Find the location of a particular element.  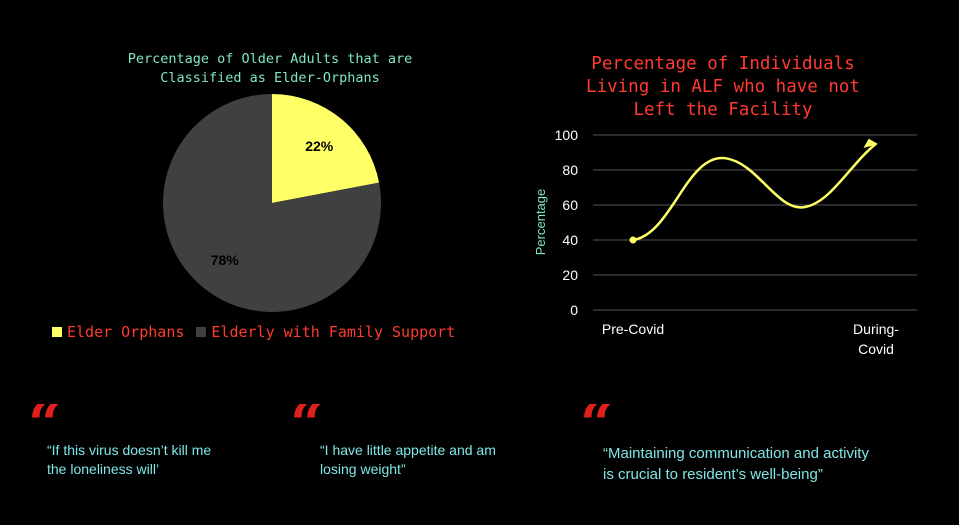

legend-item-elder-orphans: Elder Orphans is located at coordinates (118, 332).